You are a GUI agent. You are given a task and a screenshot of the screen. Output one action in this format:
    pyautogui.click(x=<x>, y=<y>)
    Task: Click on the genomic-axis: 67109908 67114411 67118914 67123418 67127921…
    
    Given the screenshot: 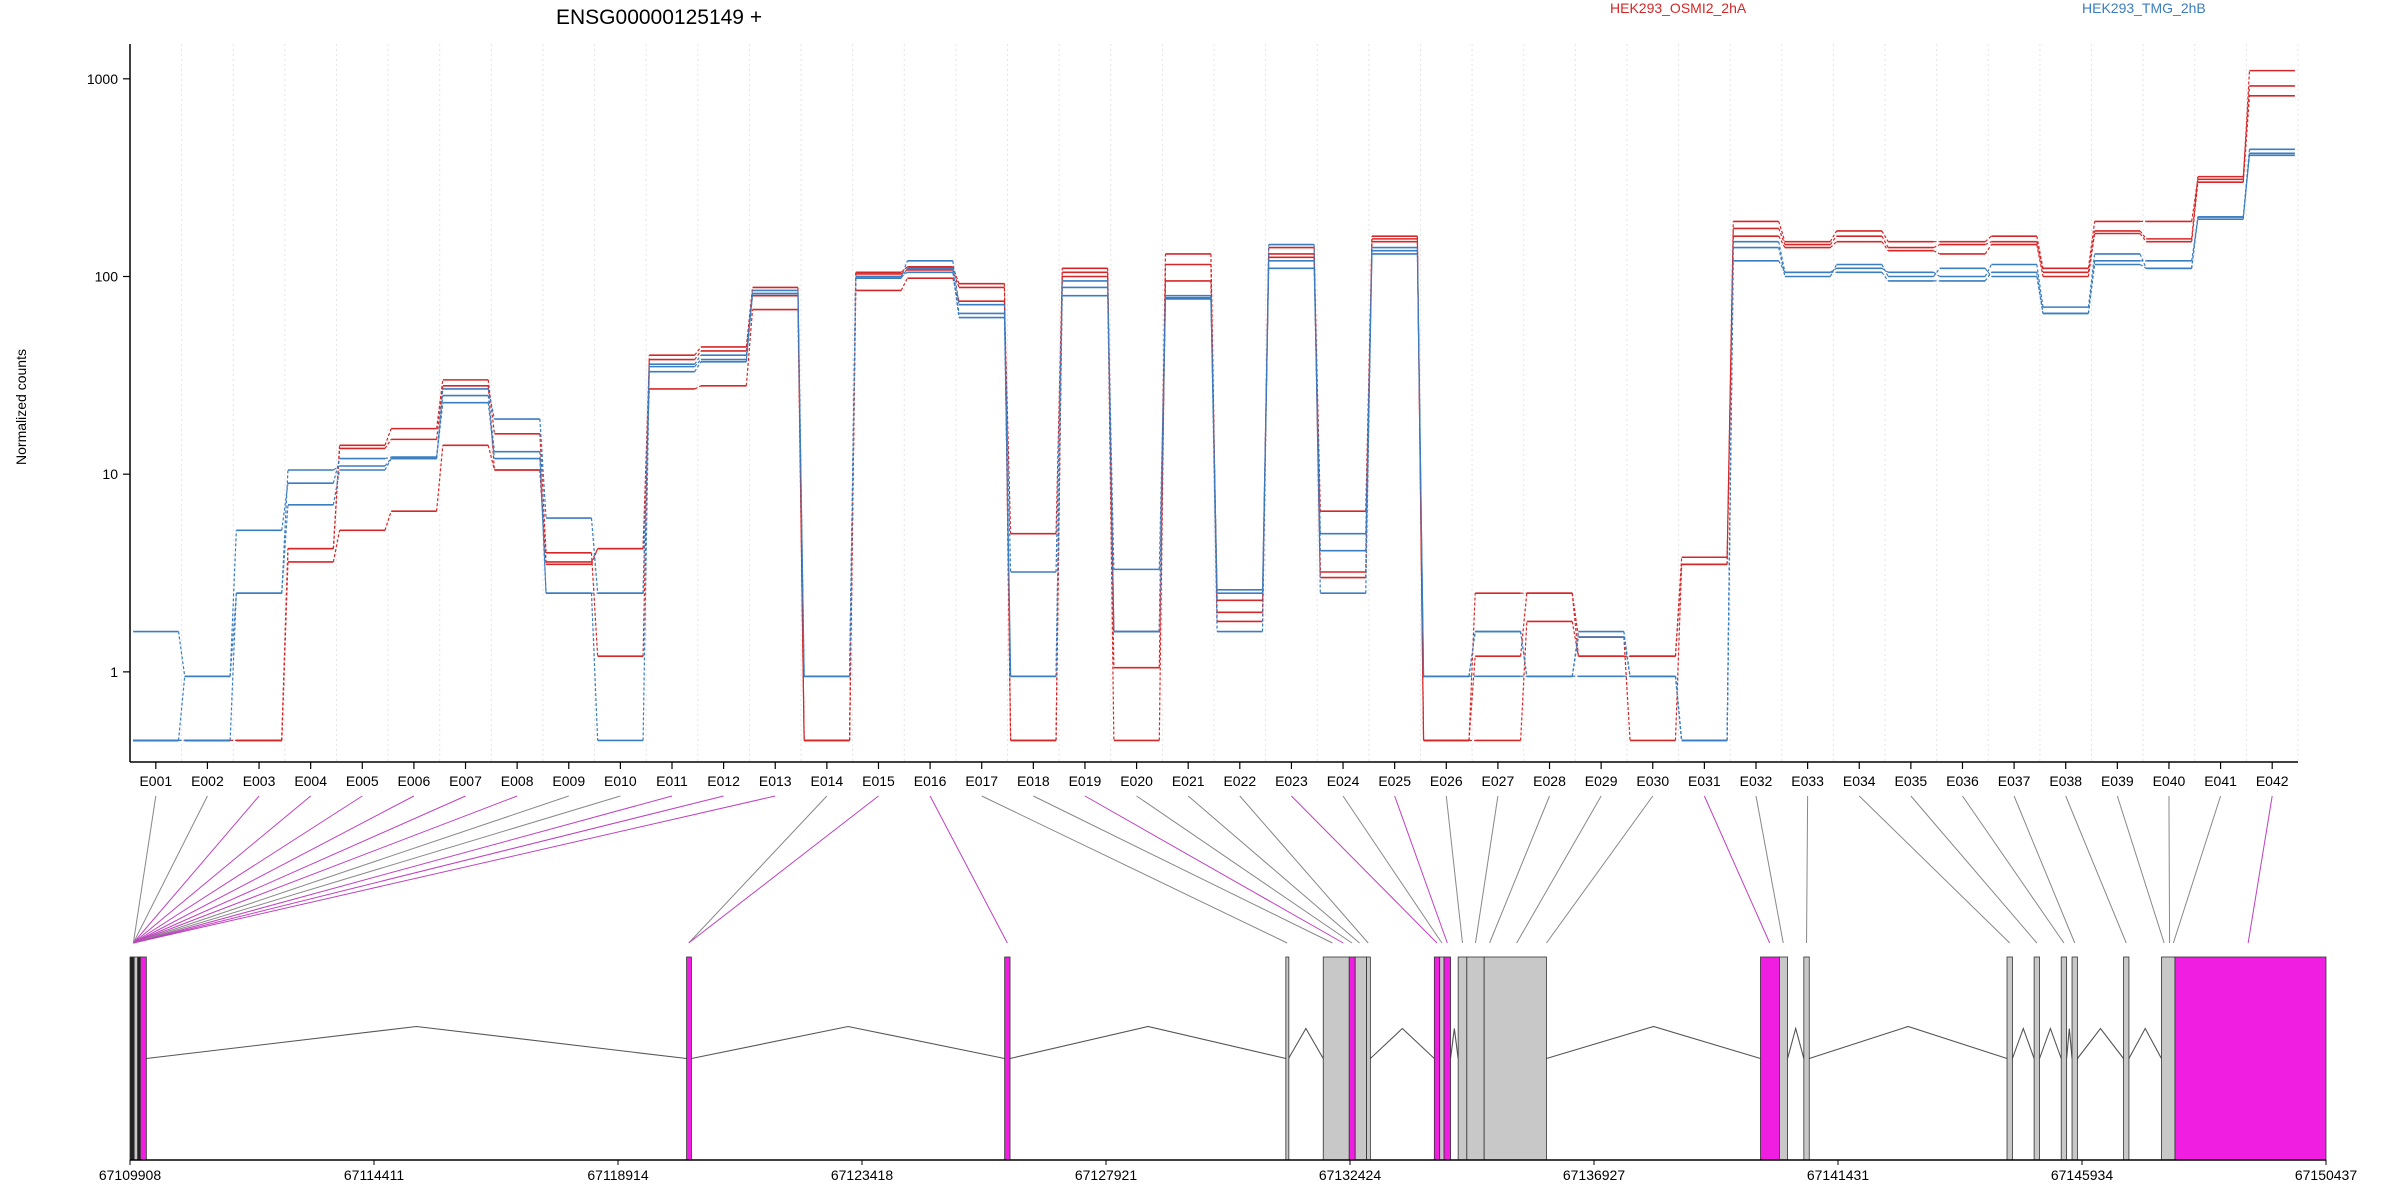 What is the action you would take?
    pyautogui.click(x=1228, y=1171)
    